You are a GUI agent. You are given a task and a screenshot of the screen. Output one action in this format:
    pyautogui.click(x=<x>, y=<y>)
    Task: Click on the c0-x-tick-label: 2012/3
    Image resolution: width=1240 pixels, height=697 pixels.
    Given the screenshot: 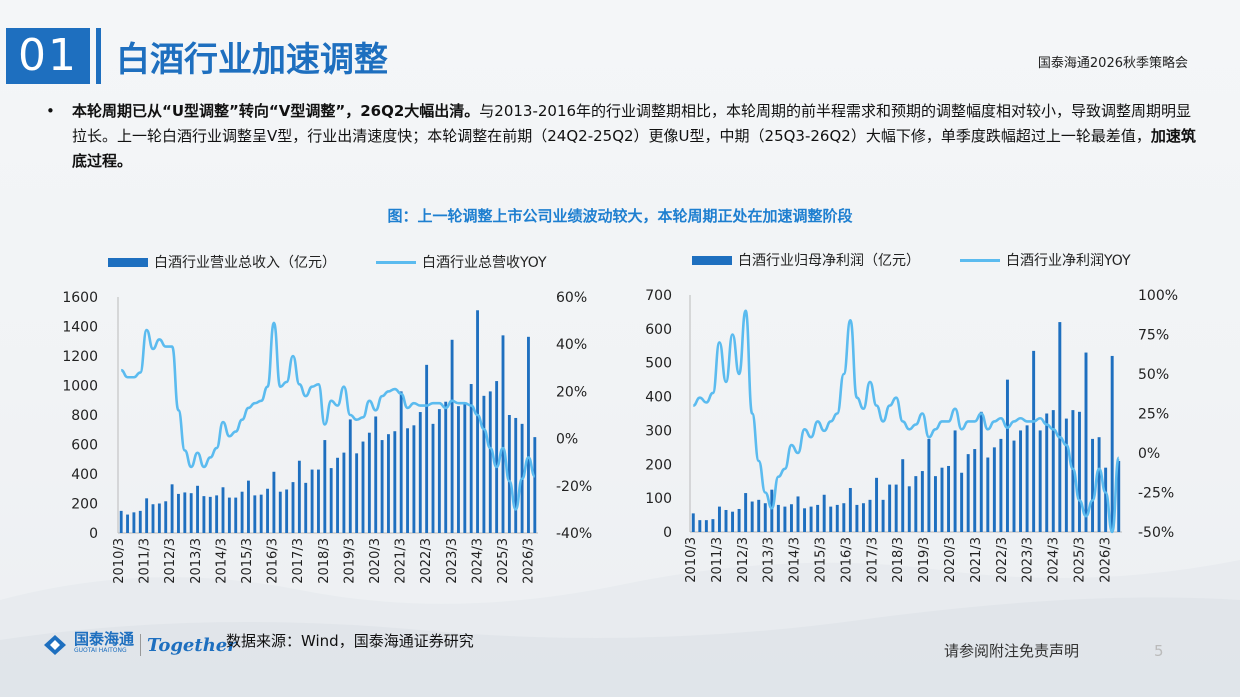 What is the action you would take?
    pyautogui.click(x=170, y=561)
    